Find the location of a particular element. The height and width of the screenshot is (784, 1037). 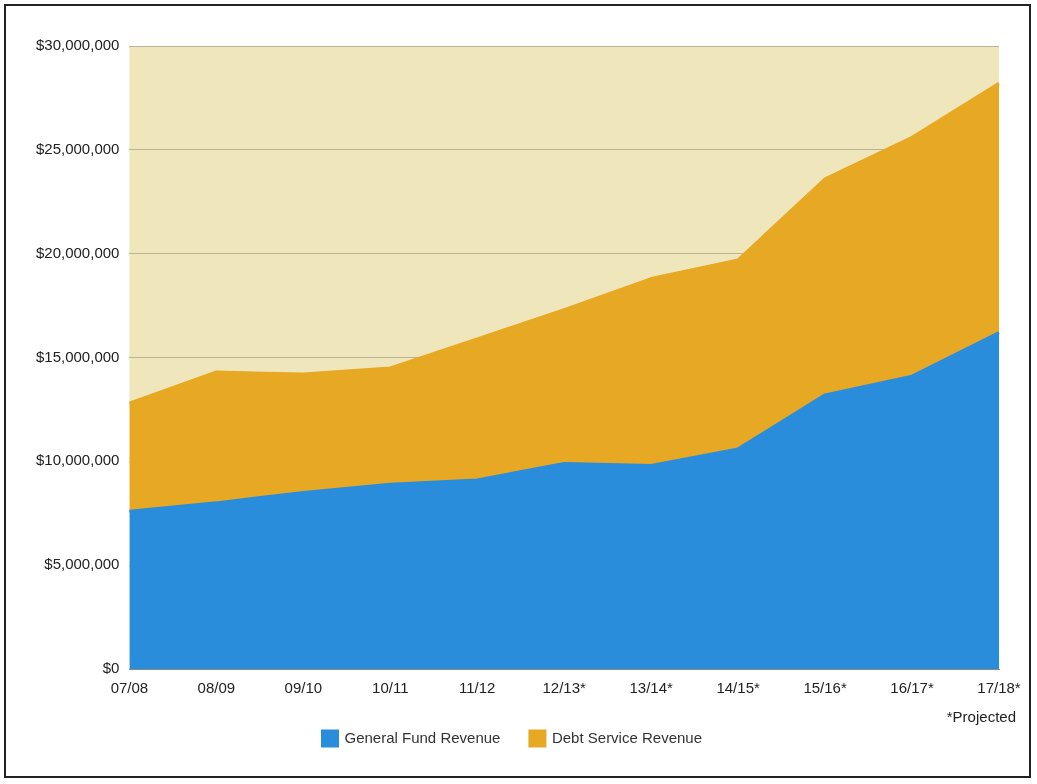

x-tick-label: 07/08 is located at coordinates (129, 688).